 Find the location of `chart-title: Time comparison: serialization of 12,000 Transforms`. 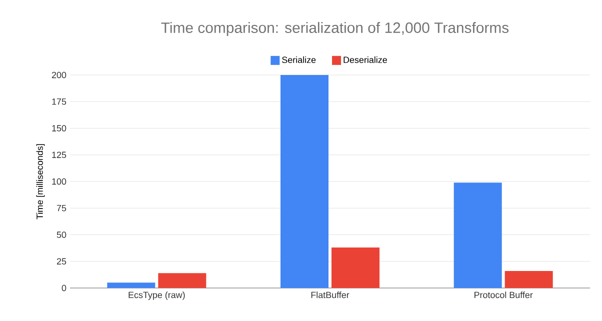

chart-title: Time comparison: serialization of 12,000 Transforms is located at coordinates (335, 29).